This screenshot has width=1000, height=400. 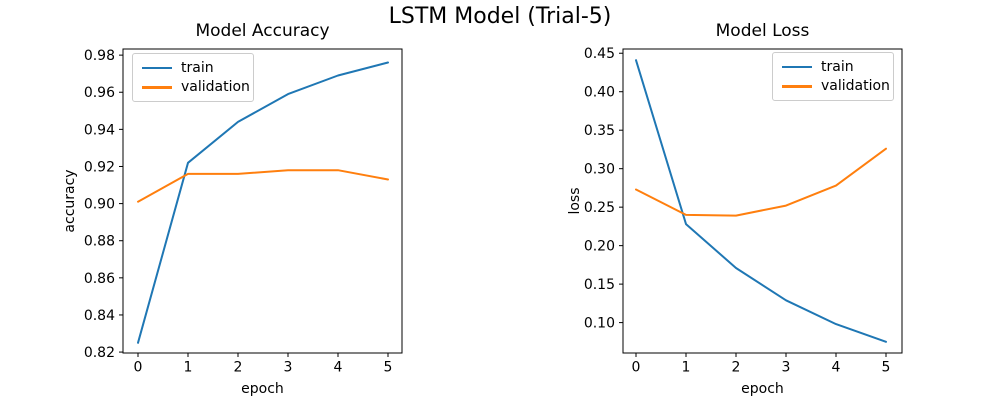 What do you see at coordinates (262, 31) in the screenshot?
I see `accuracy-plot-title: Model Accuracy` at bounding box center [262, 31].